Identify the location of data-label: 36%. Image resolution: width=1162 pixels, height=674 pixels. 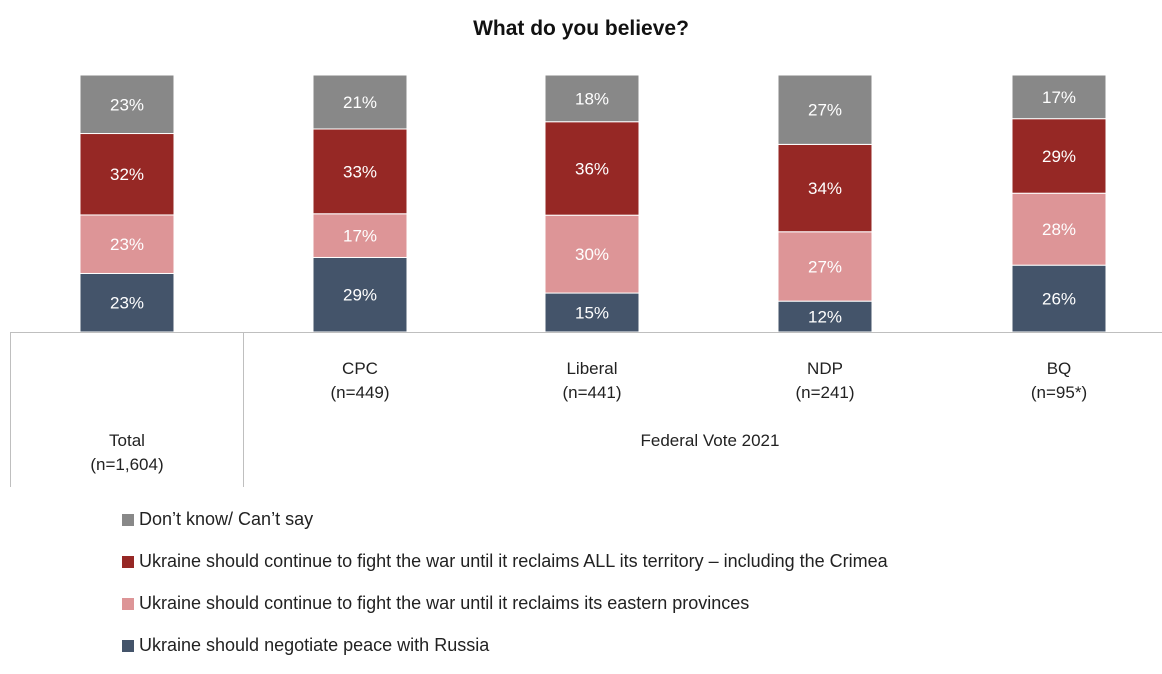
(592, 168).